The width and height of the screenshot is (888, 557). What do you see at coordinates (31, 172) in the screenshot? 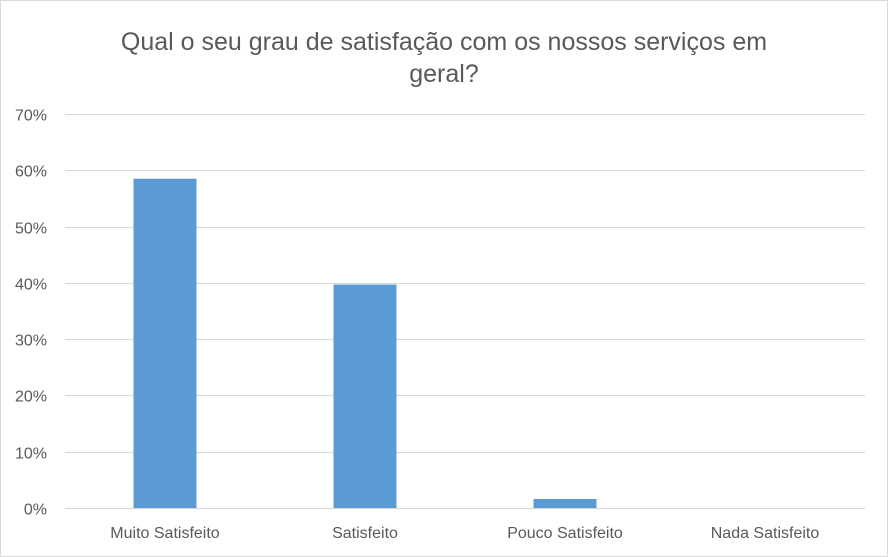
I see `y-tick-label: 60%` at bounding box center [31, 172].